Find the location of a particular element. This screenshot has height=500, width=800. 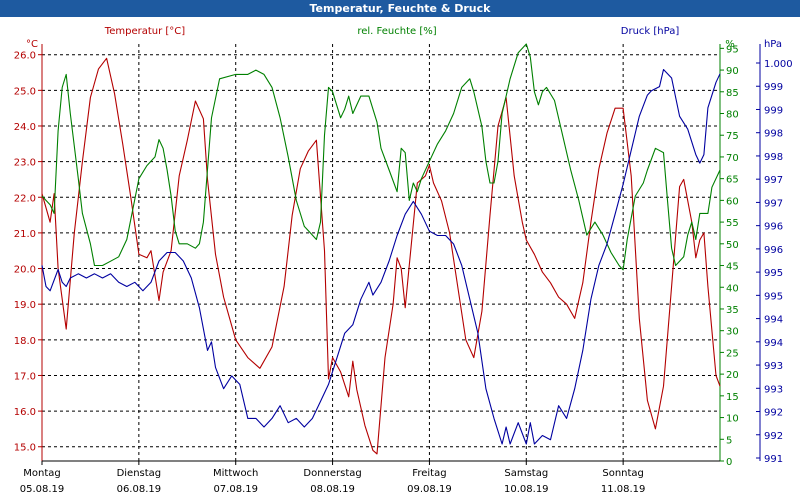

temperature-tick-label: 23.0 is located at coordinates (25, 163).